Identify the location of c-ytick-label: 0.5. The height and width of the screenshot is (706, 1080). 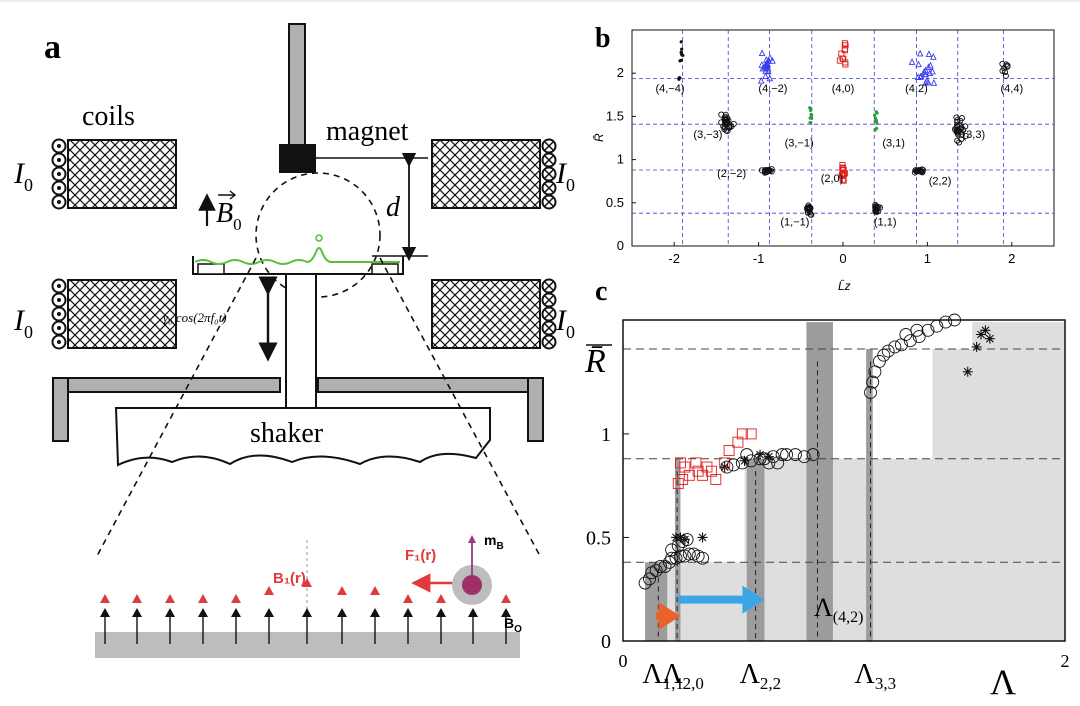
(598, 538).